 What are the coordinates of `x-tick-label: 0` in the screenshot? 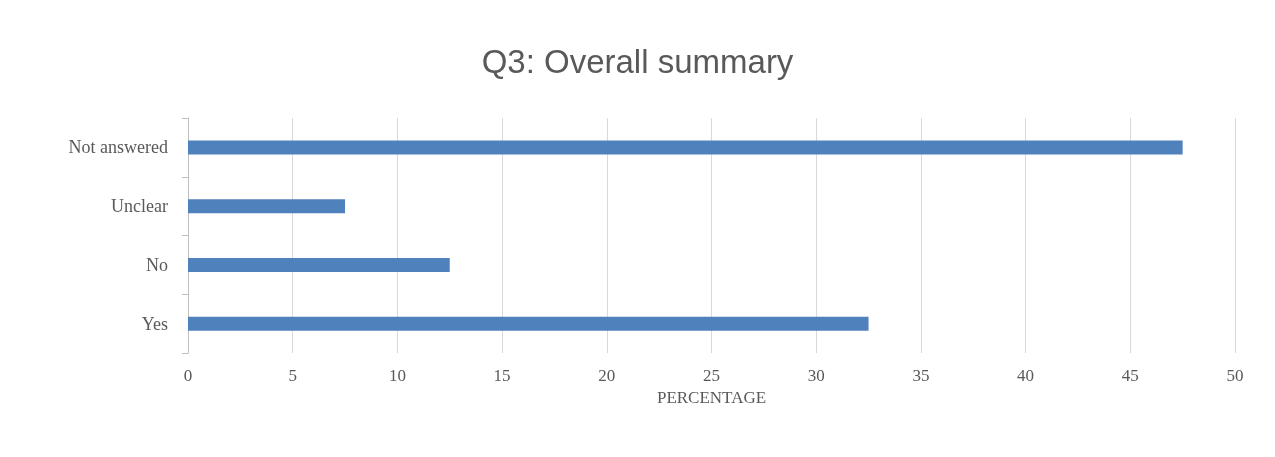 It's located at (188, 375).